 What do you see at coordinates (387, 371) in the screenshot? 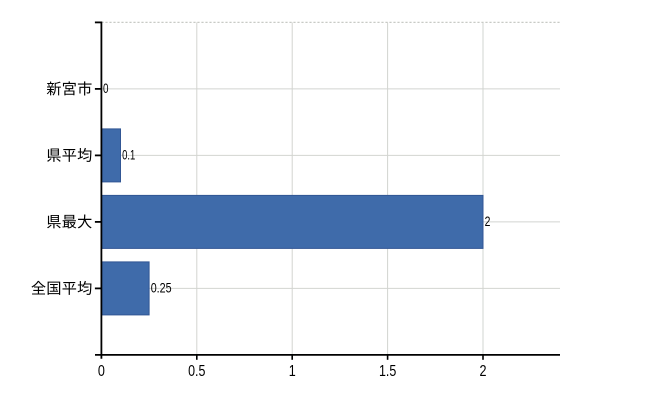
I see `svg-text: 1.5` at bounding box center [387, 371].